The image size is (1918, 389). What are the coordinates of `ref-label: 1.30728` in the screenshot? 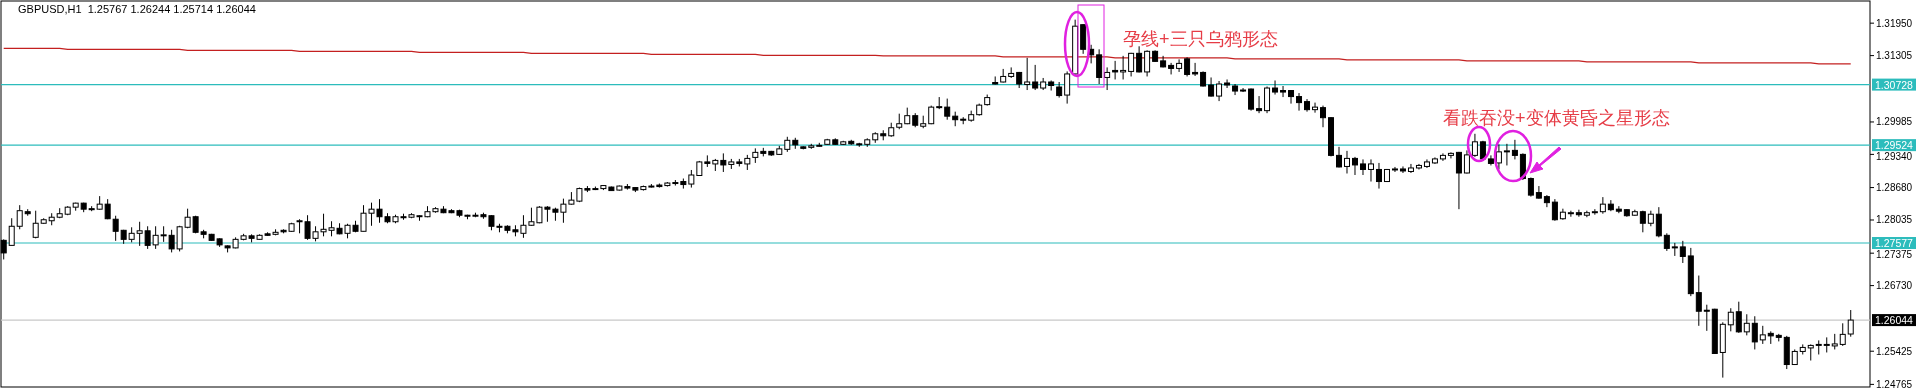 It's located at (1894, 84).